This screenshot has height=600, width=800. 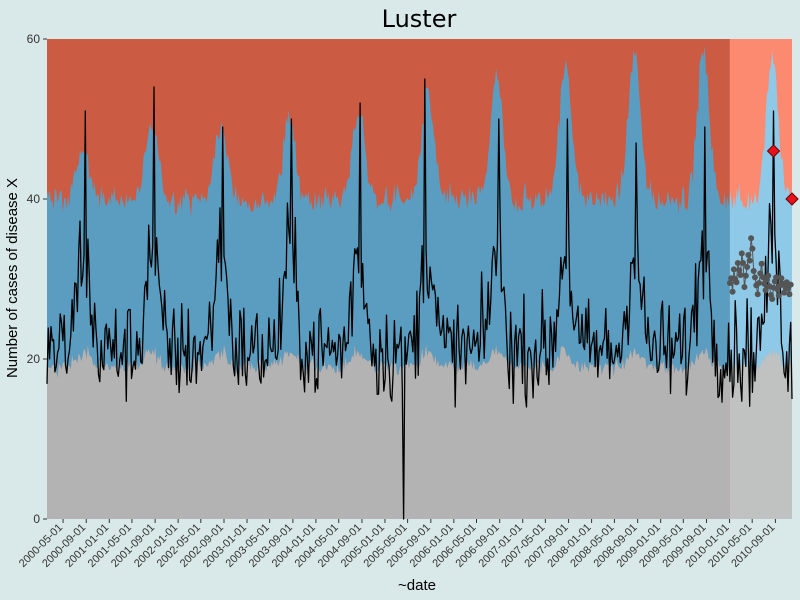 I want to click on y-axis: 0 20 40 60, so click(x=37, y=279).